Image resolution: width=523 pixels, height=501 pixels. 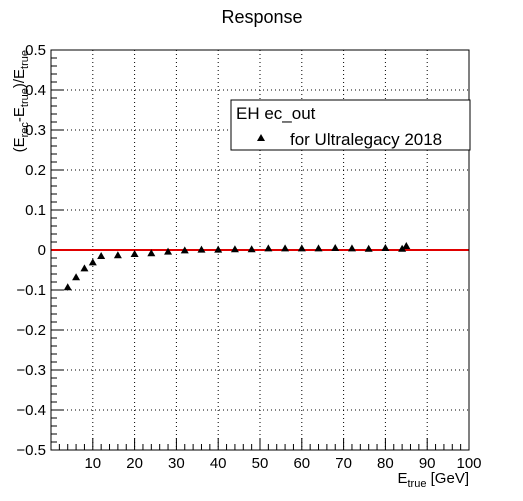 What do you see at coordinates (42, 250) in the screenshot?
I see `y-tick-label: 0` at bounding box center [42, 250].